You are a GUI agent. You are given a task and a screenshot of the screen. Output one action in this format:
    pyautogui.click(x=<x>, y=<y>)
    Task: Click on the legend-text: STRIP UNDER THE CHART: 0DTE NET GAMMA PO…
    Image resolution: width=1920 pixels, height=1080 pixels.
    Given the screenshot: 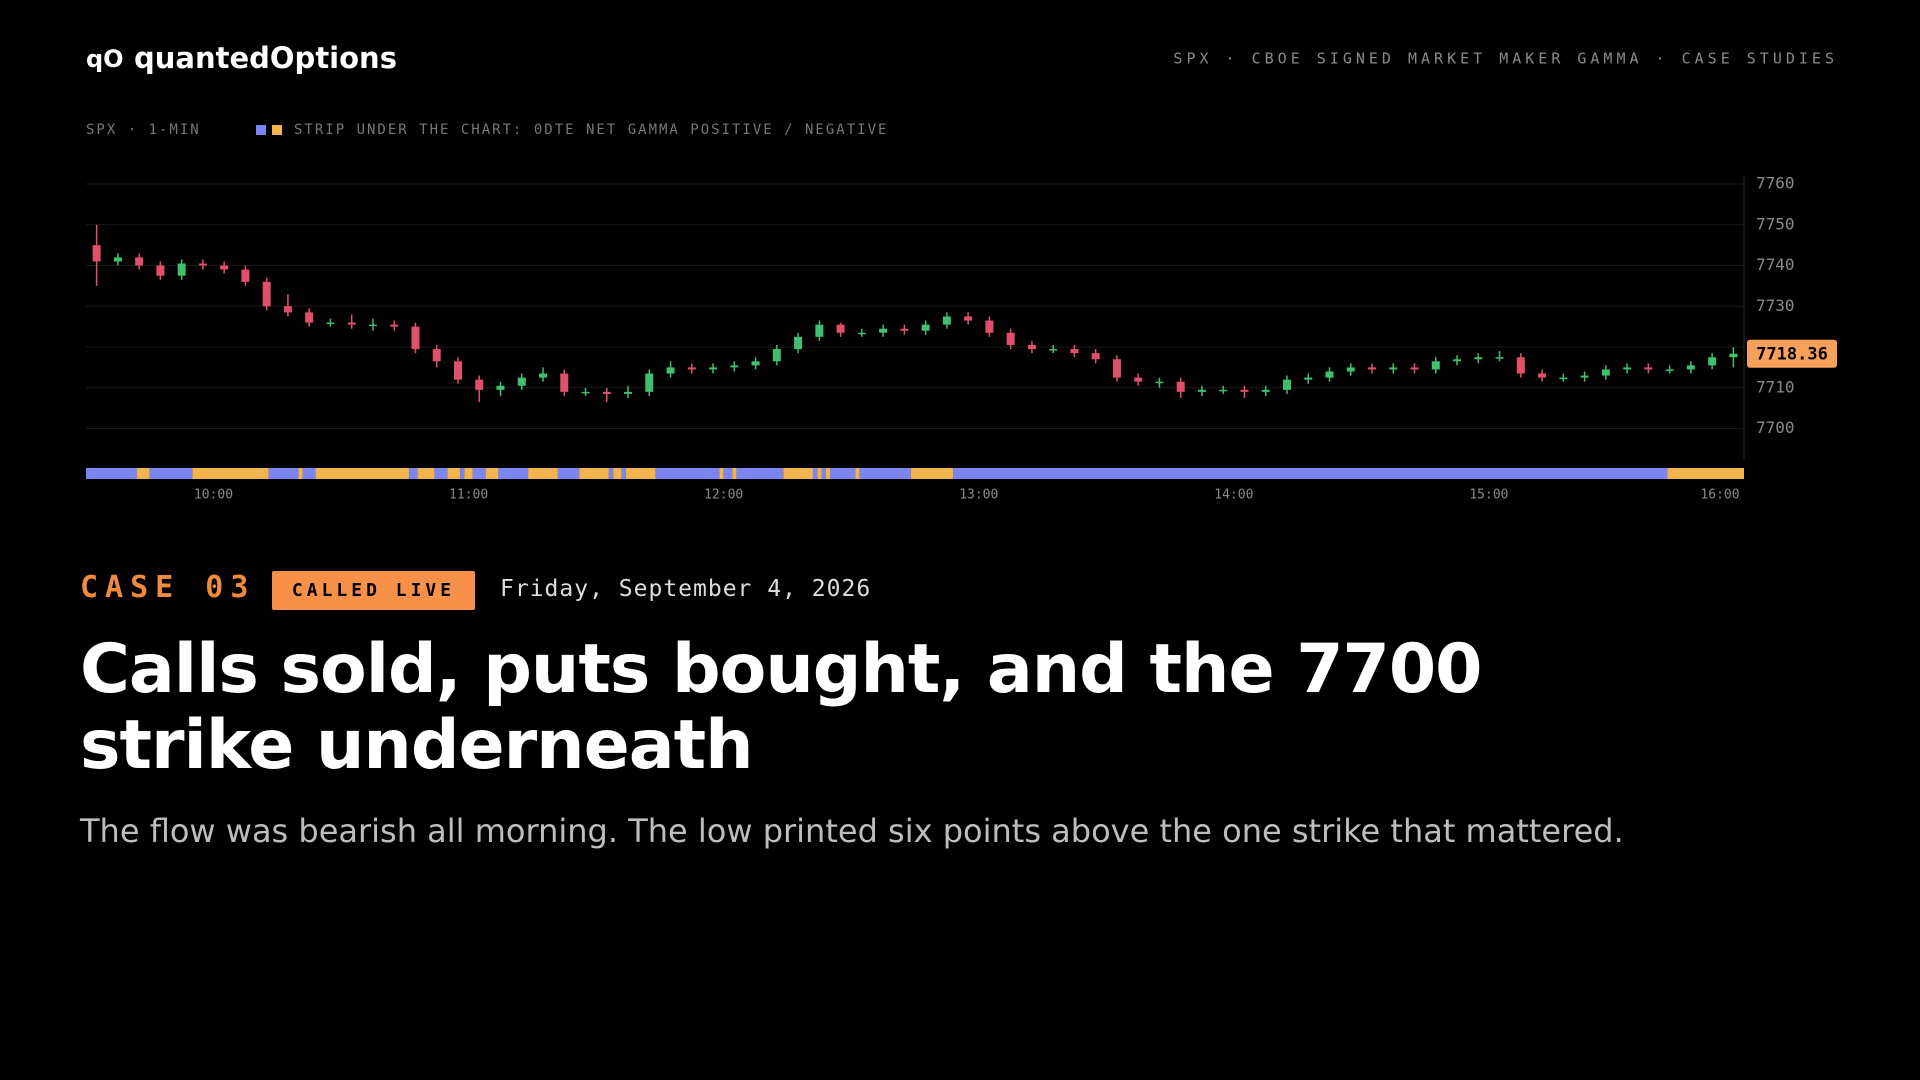 What is the action you would take?
    pyautogui.click(x=591, y=130)
    